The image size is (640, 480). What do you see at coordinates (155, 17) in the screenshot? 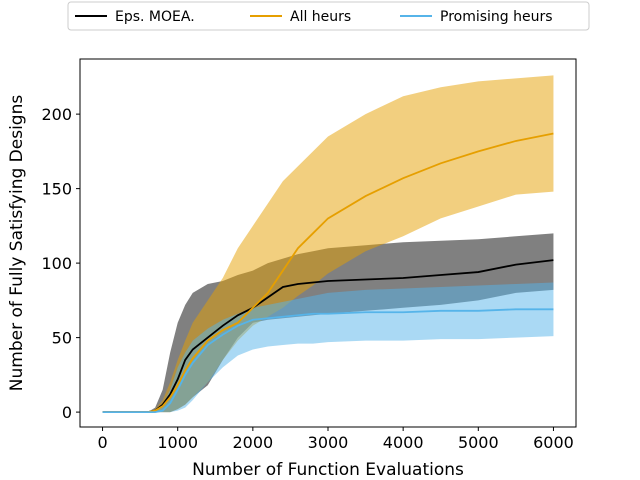
I see `legend-label-0: Eps. MOEA.` at bounding box center [155, 17].